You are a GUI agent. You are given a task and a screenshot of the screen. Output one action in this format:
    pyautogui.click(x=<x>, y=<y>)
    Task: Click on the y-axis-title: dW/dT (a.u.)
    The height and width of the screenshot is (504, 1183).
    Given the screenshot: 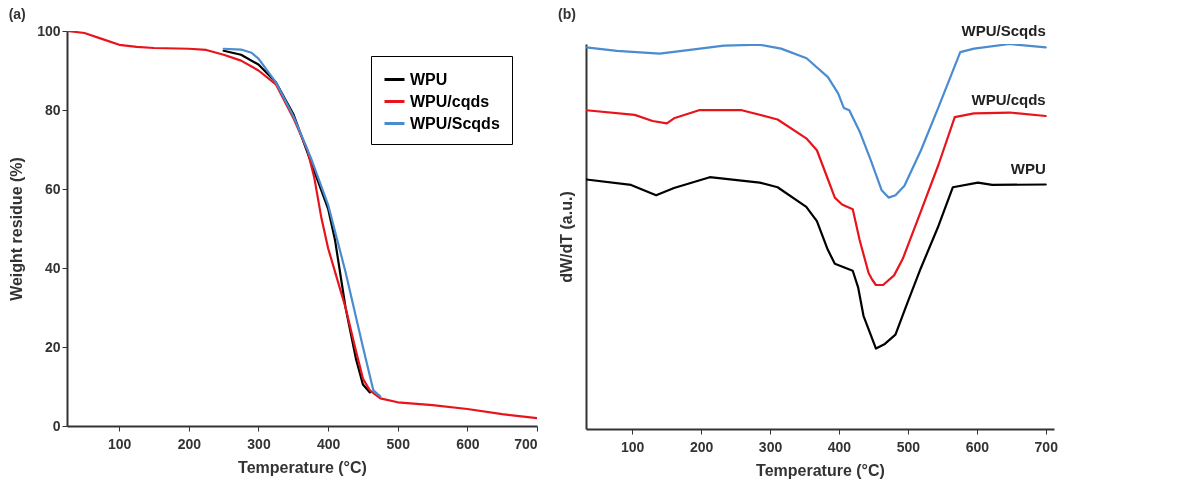 What is the action you would take?
    pyautogui.click(x=566, y=237)
    